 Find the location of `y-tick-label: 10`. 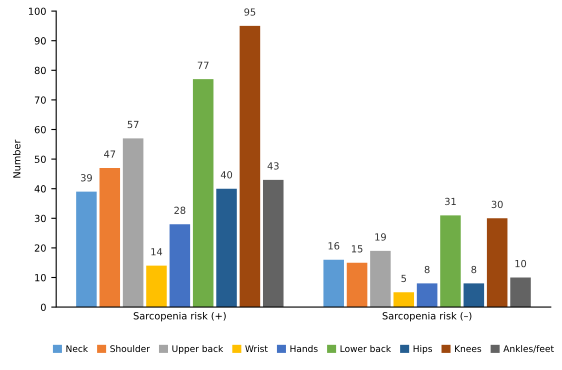

y-tick-label: 10 is located at coordinates (40, 278).